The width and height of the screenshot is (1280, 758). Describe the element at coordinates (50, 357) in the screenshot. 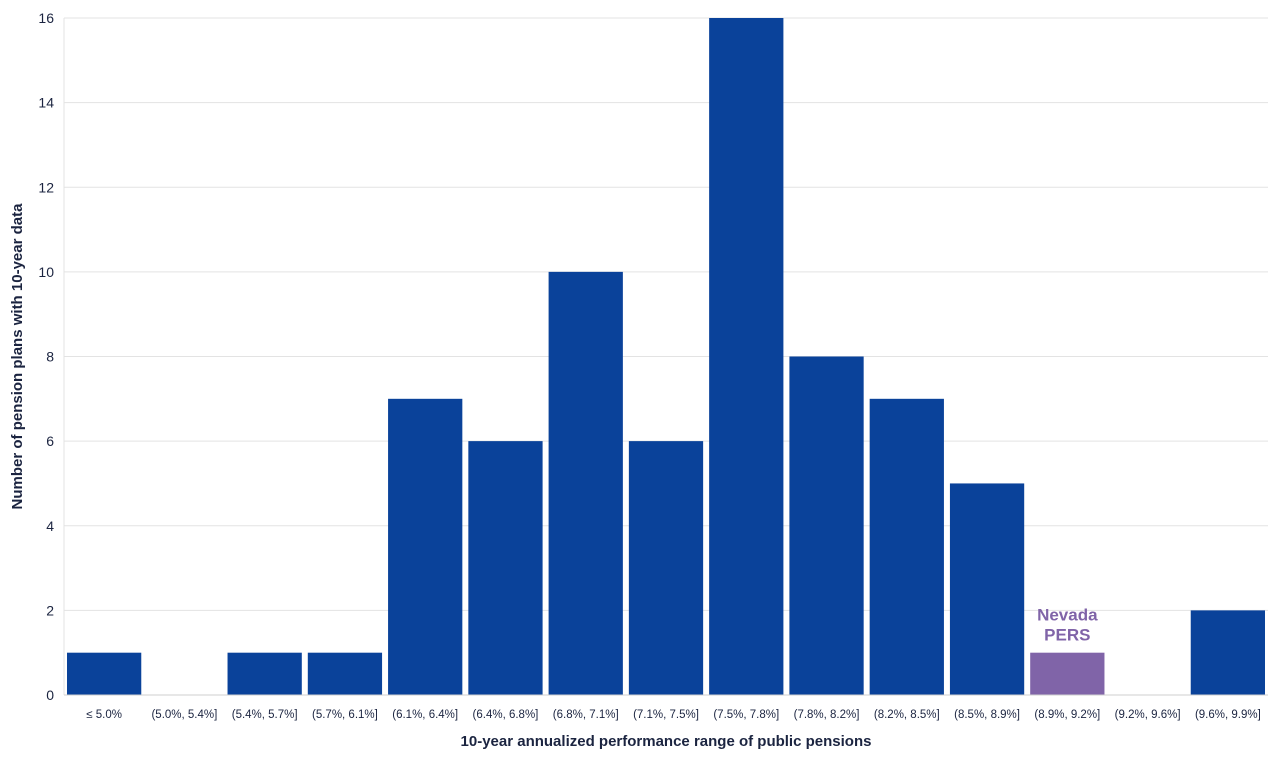

I see `y-tick-label: 8` at that location.